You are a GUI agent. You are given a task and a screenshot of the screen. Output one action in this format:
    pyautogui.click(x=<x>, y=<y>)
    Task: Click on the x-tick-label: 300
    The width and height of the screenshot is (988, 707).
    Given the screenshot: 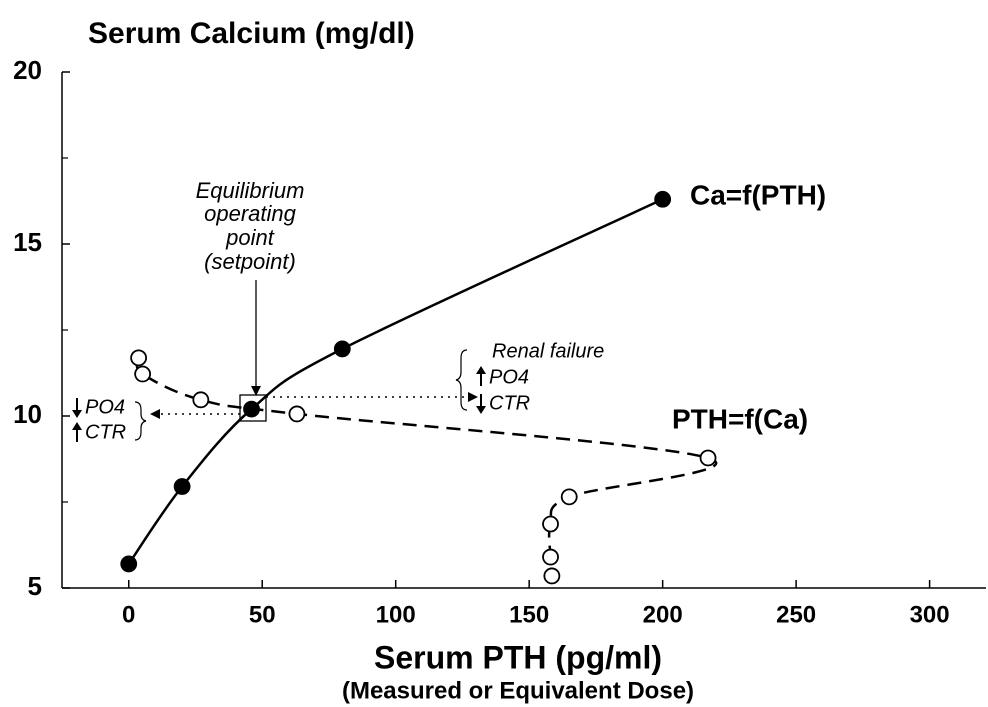 What is the action you would take?
    pyautogui.click(x=930, y=614)
    